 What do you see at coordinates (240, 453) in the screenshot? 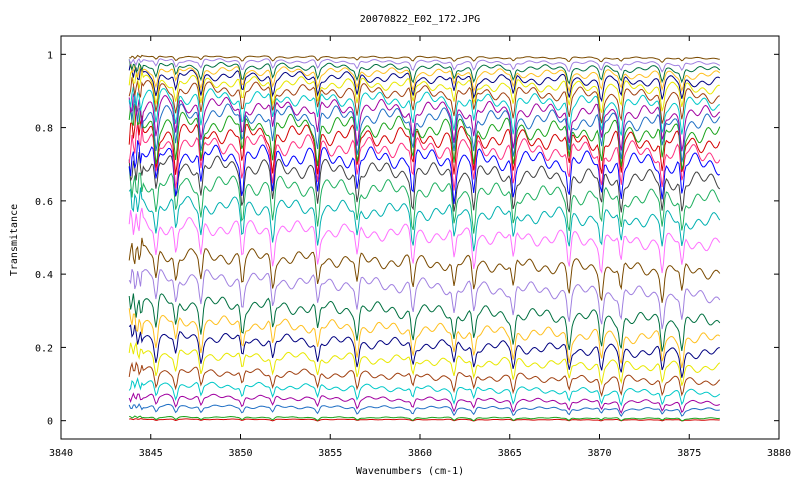
I see `x-tick-label: 3850` at bounding box center [240, 453].